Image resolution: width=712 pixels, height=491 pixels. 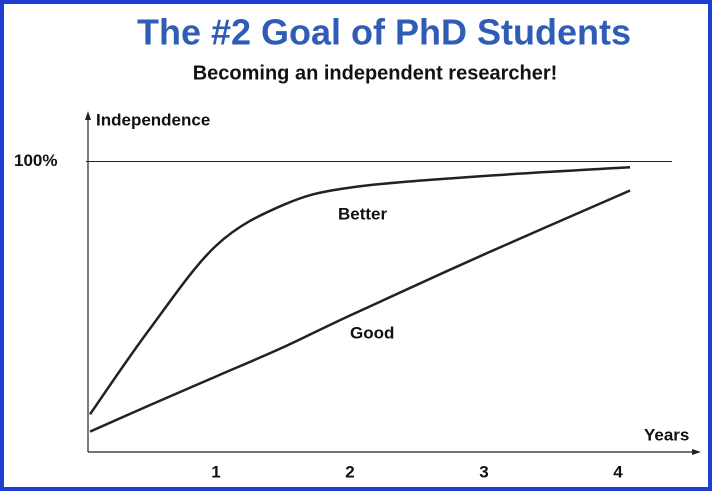 What do you see at coordinates (384, 32) in the screenshot?
I see `chart-title: The #2 Goal of PhD Students` at bounding box center [384, 32].